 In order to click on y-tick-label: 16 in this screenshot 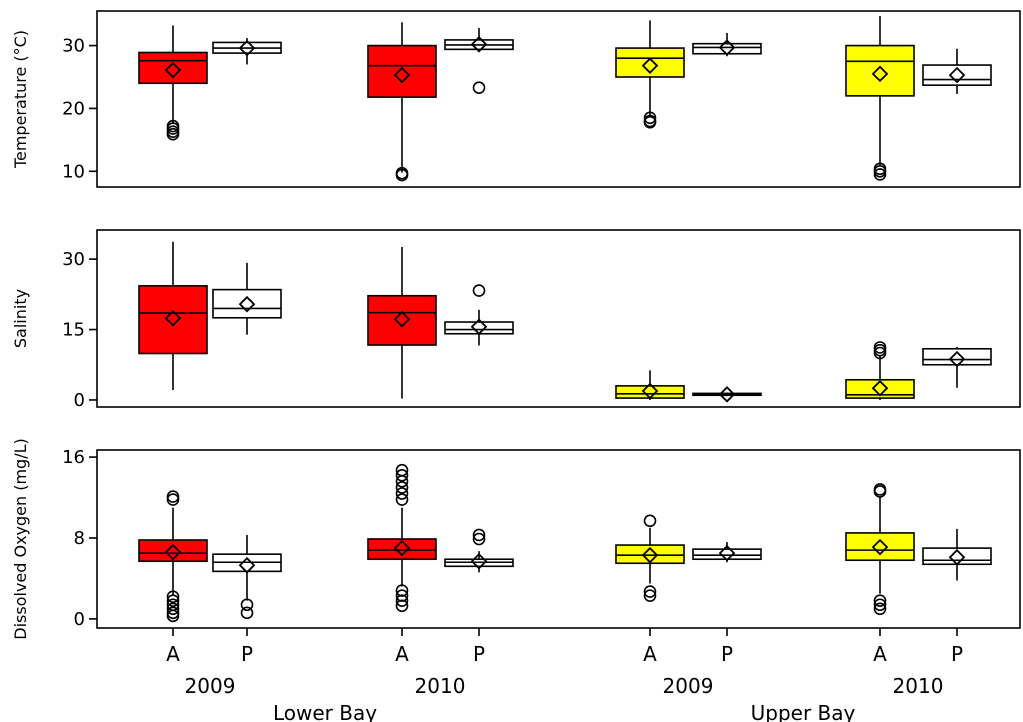, I will do `click(73, 457)`.